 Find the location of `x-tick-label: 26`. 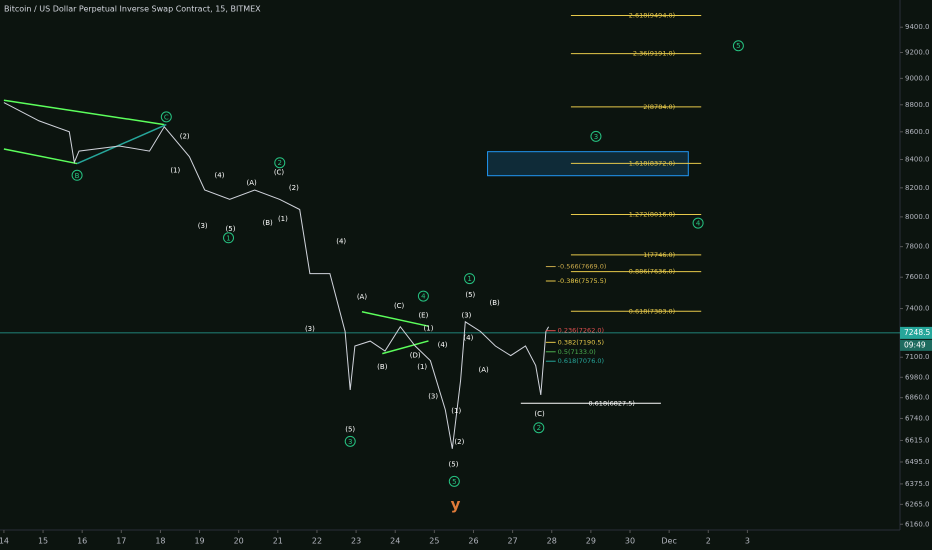

x-tick-label: 26 is located at coordinates (473, 541).